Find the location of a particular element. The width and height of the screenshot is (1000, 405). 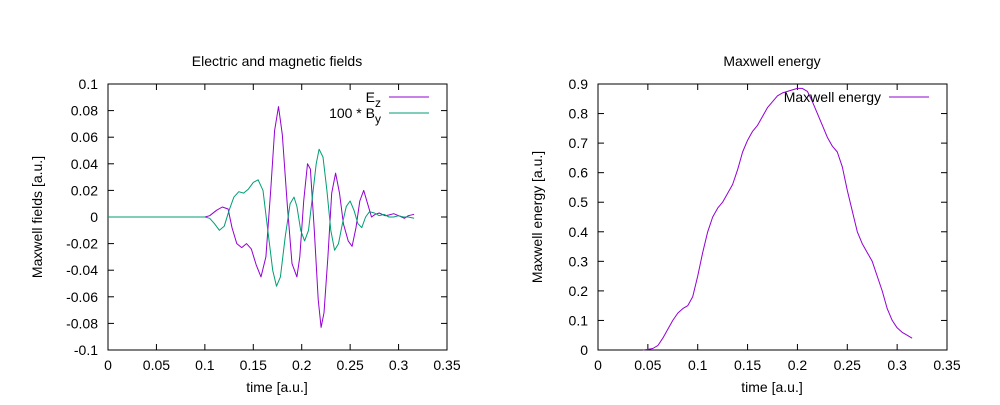

energy-ytick-label: 0 is located at coordinates (584, 350).